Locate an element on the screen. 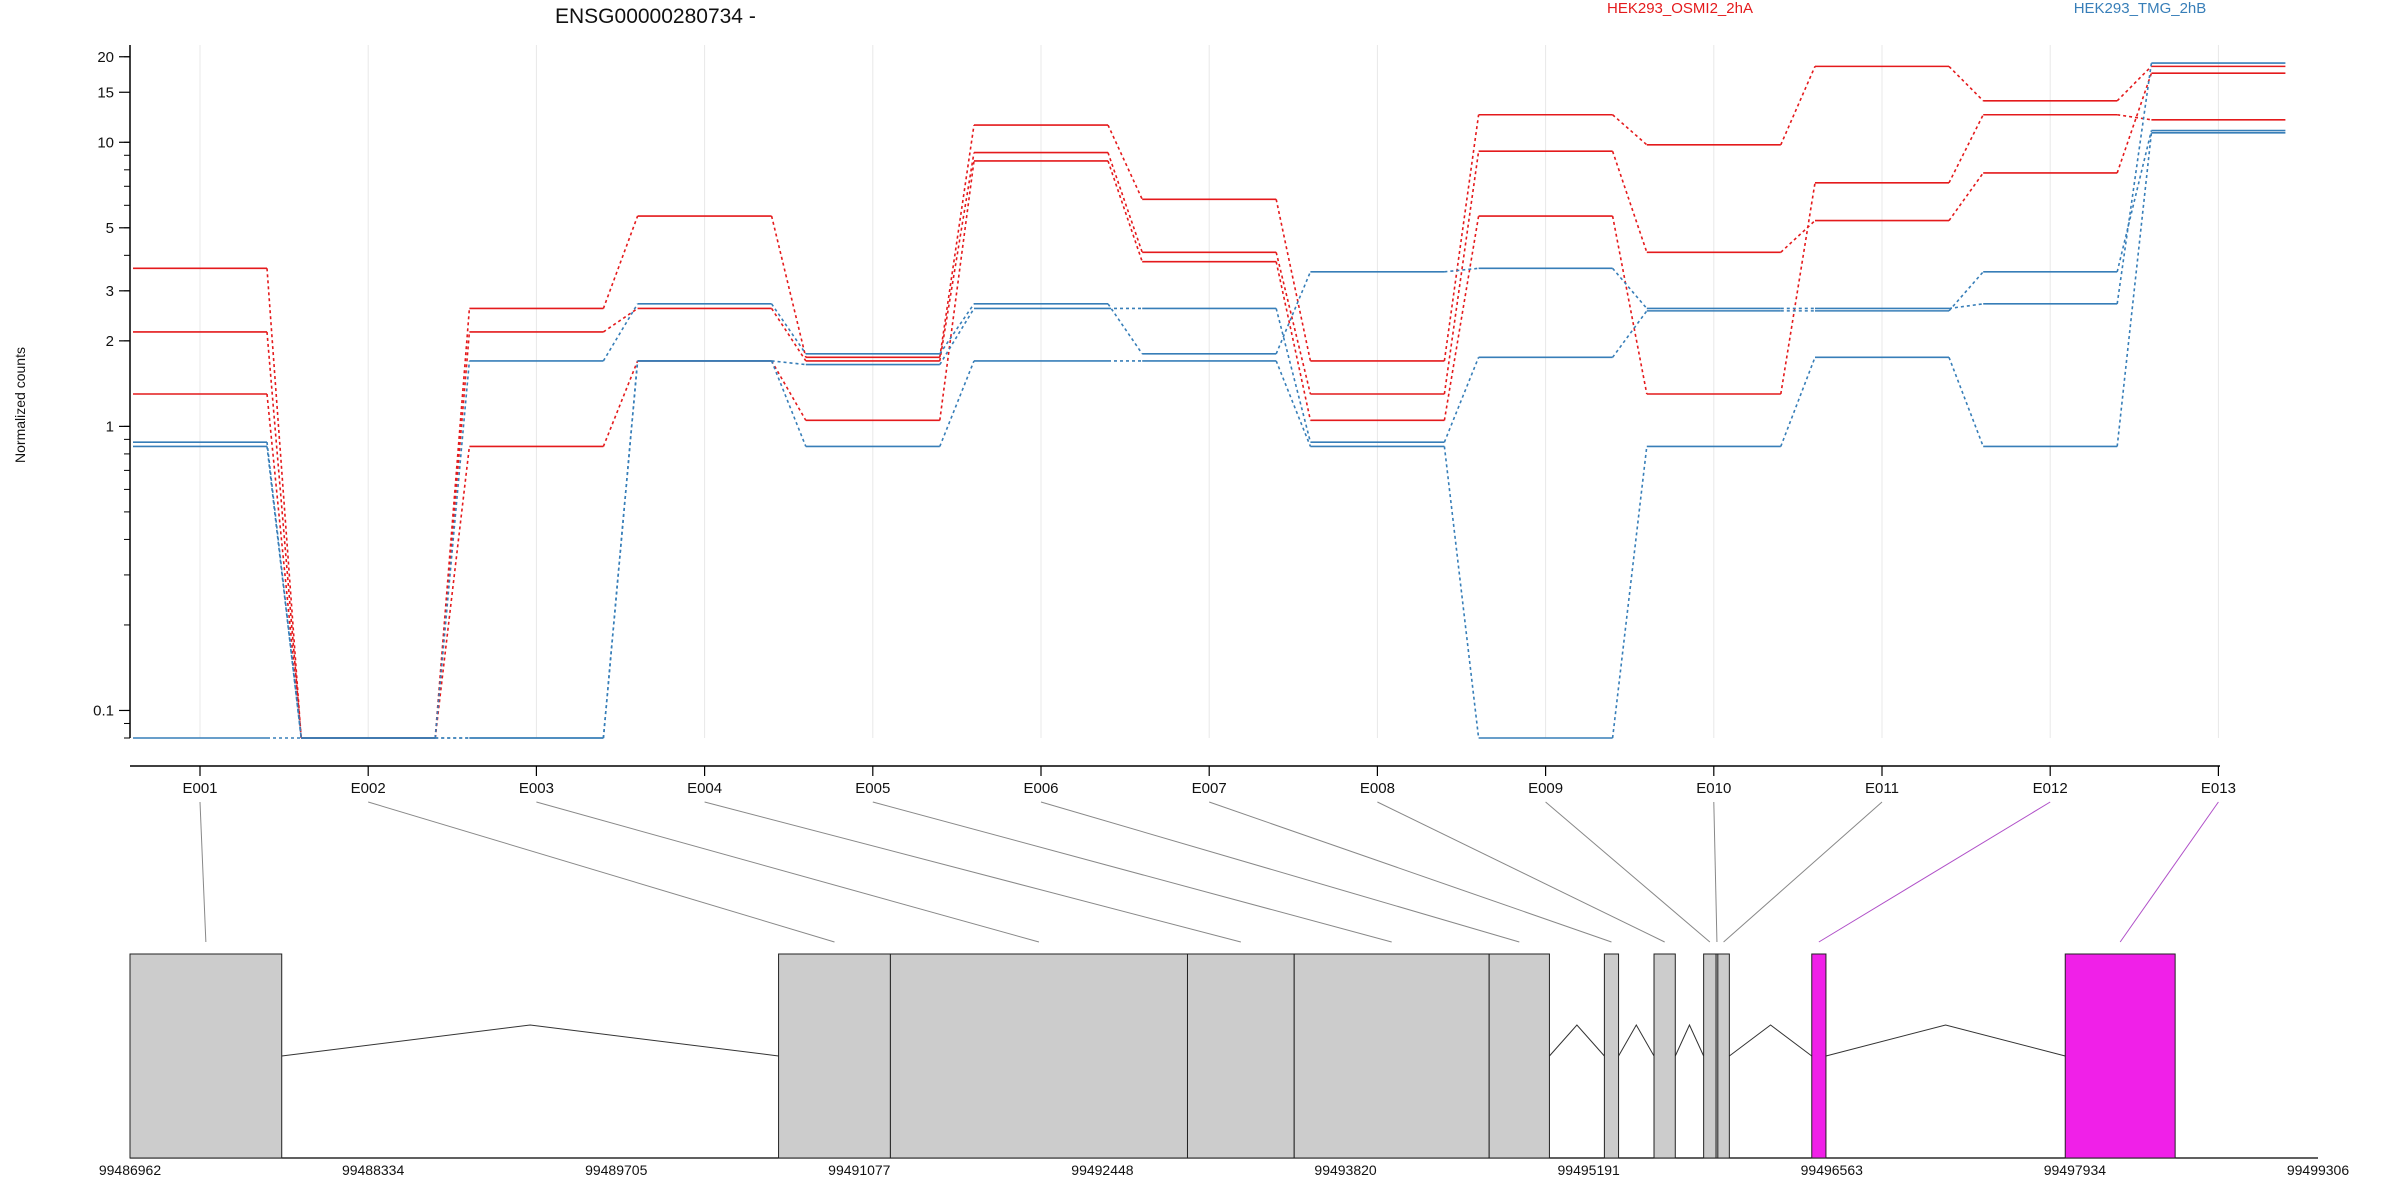  y-tick-label: 20 is located at coordinates (105, 57).